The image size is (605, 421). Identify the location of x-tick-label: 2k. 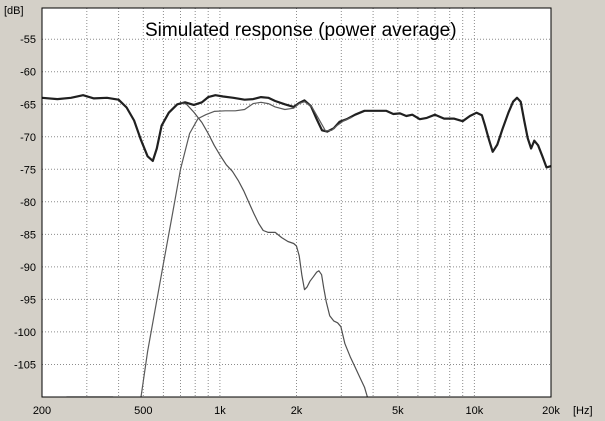
(297, 411).